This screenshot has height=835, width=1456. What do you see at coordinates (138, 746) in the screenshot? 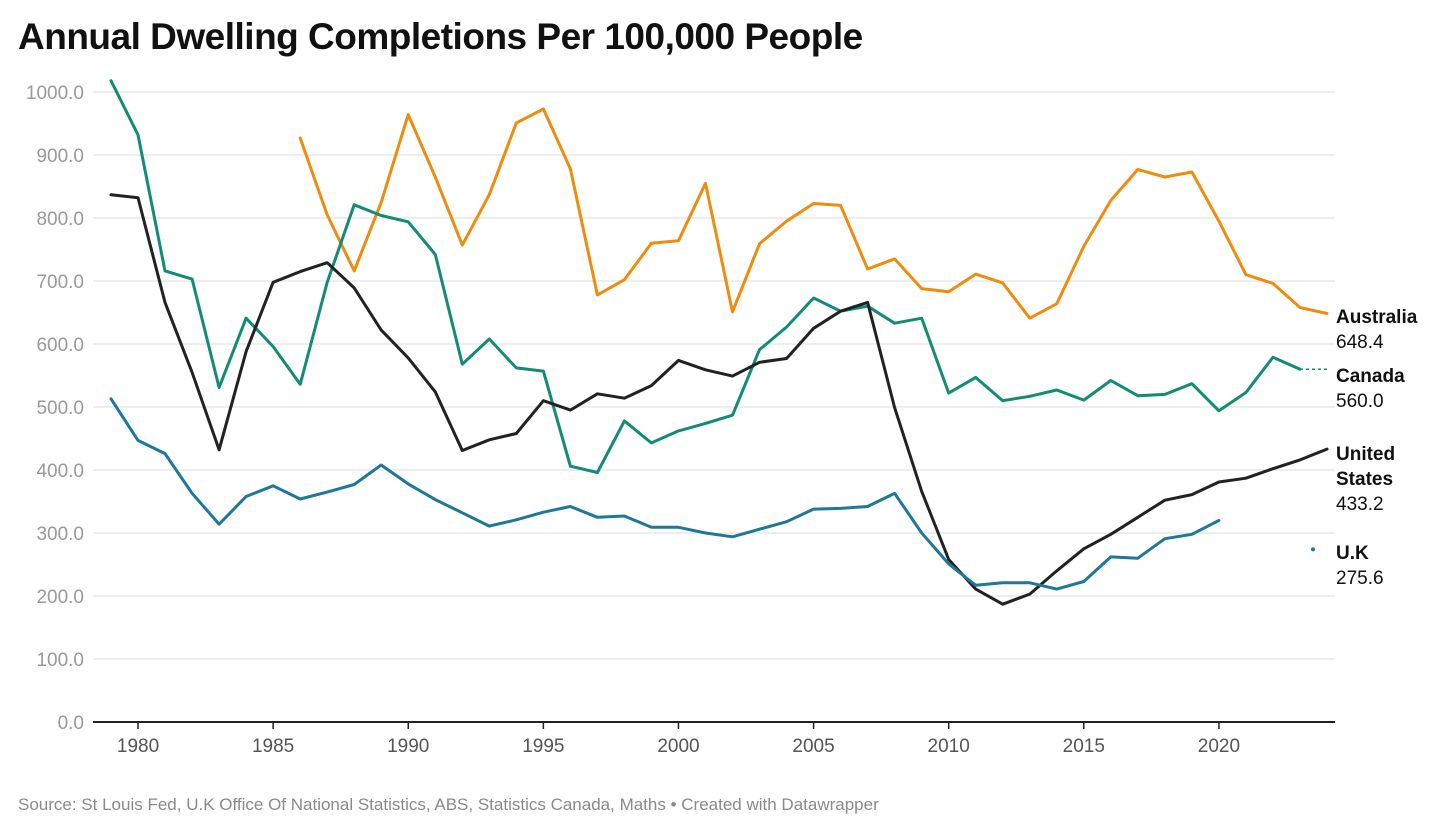
I see `x-tick-label: 1980` at bounding box center [138, 746].